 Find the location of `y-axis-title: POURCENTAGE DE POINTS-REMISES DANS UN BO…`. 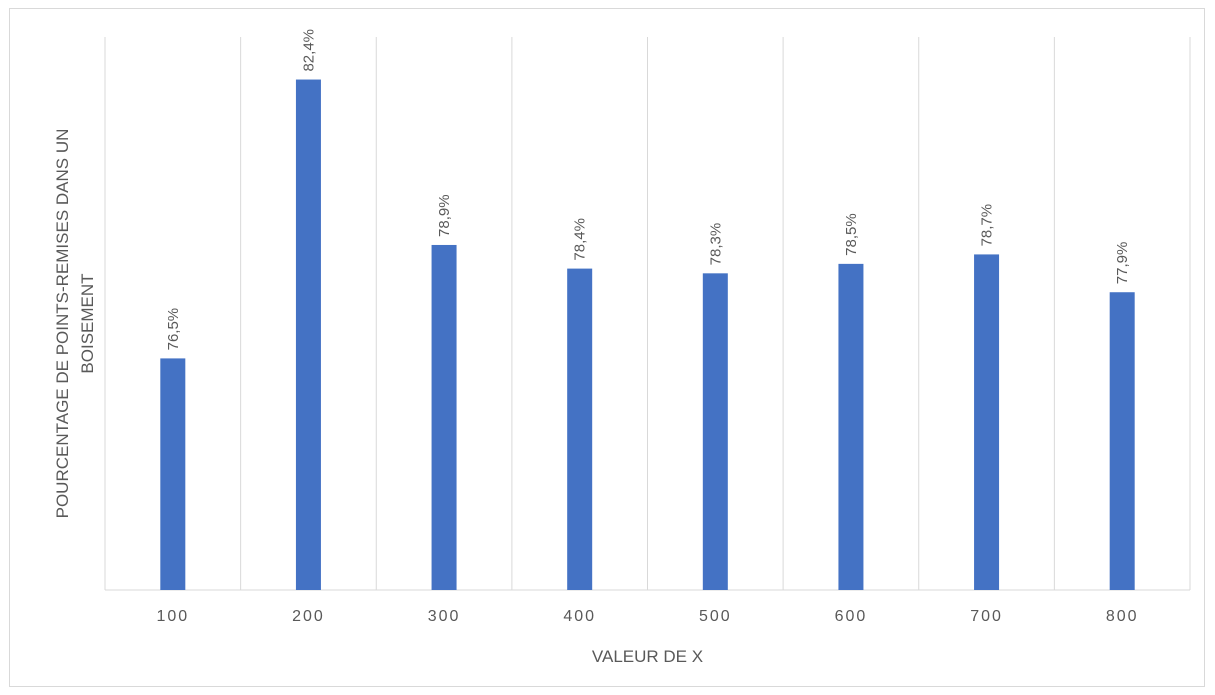

y-axis-title: POURCENTAGE DE POINTS-REMISES DANS UN BO… is located at coordinates (75, 324).